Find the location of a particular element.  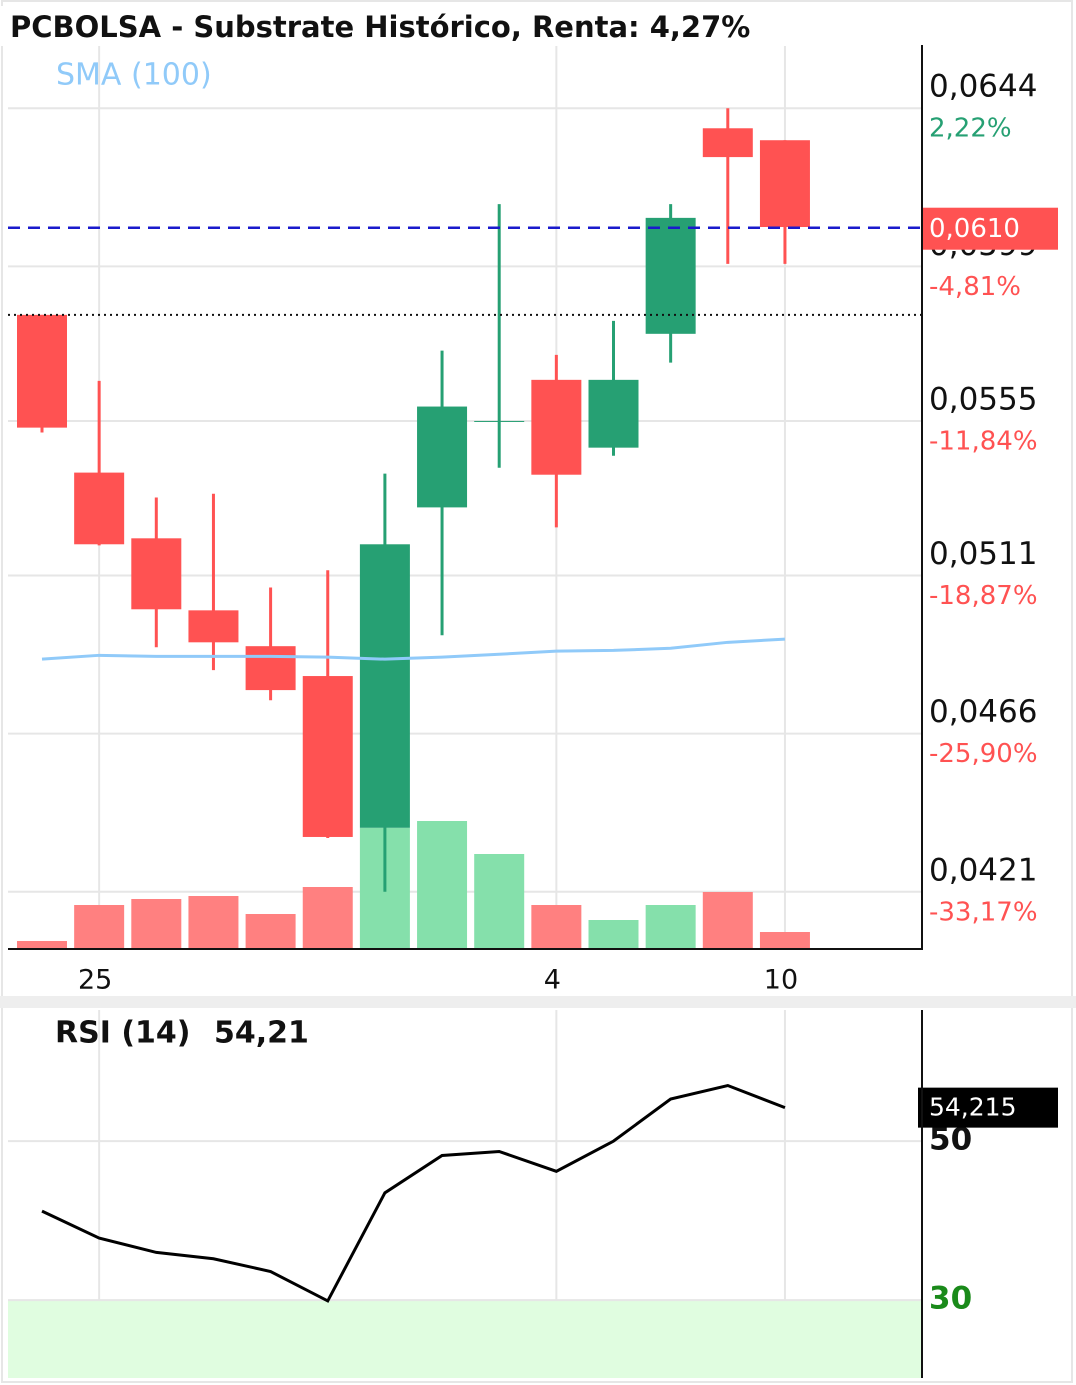

y-tick-label: 0,0644 is located at coordinates (983, 87).